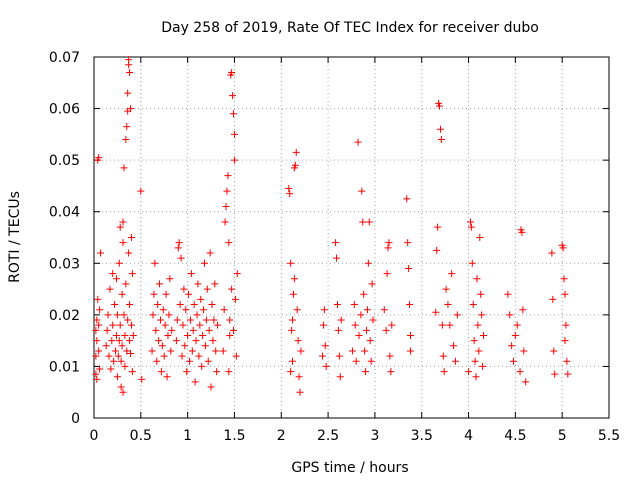 The image size is (640, 480). I want to click on x-tick-label: 3, so click(374, 436).